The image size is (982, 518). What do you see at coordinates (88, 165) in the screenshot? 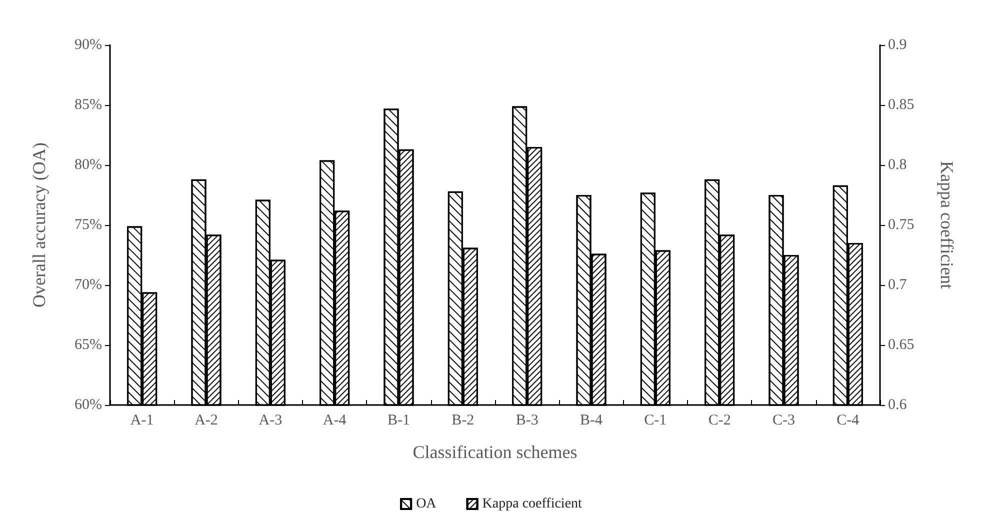
I see `y-tick-label: 80%` at bounding box center [88, 165].